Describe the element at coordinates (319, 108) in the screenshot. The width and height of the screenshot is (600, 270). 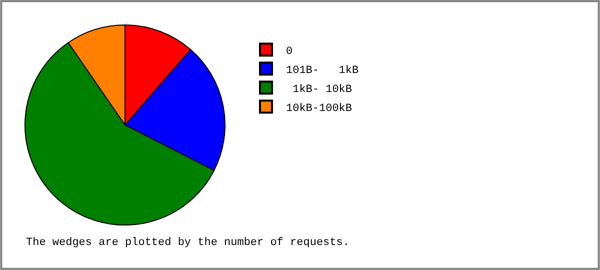
I see `legend-label: 10kB-100kB` at that location.